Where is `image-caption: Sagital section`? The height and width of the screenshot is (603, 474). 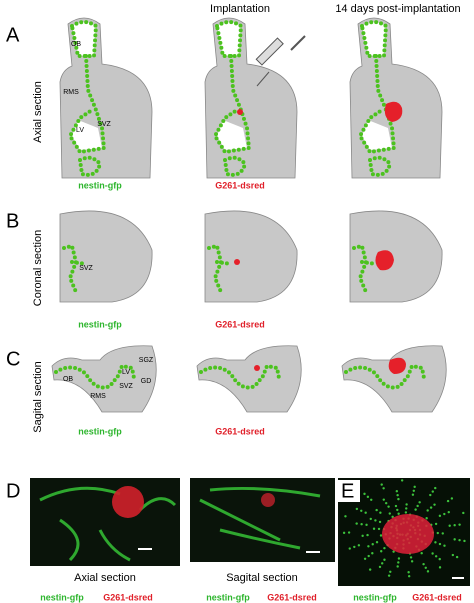
image-caption: Sagital section is located at coordinates (262, 578).